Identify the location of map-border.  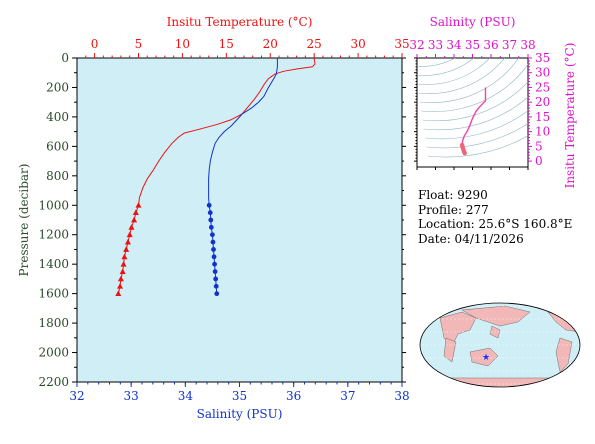
(500, 345).